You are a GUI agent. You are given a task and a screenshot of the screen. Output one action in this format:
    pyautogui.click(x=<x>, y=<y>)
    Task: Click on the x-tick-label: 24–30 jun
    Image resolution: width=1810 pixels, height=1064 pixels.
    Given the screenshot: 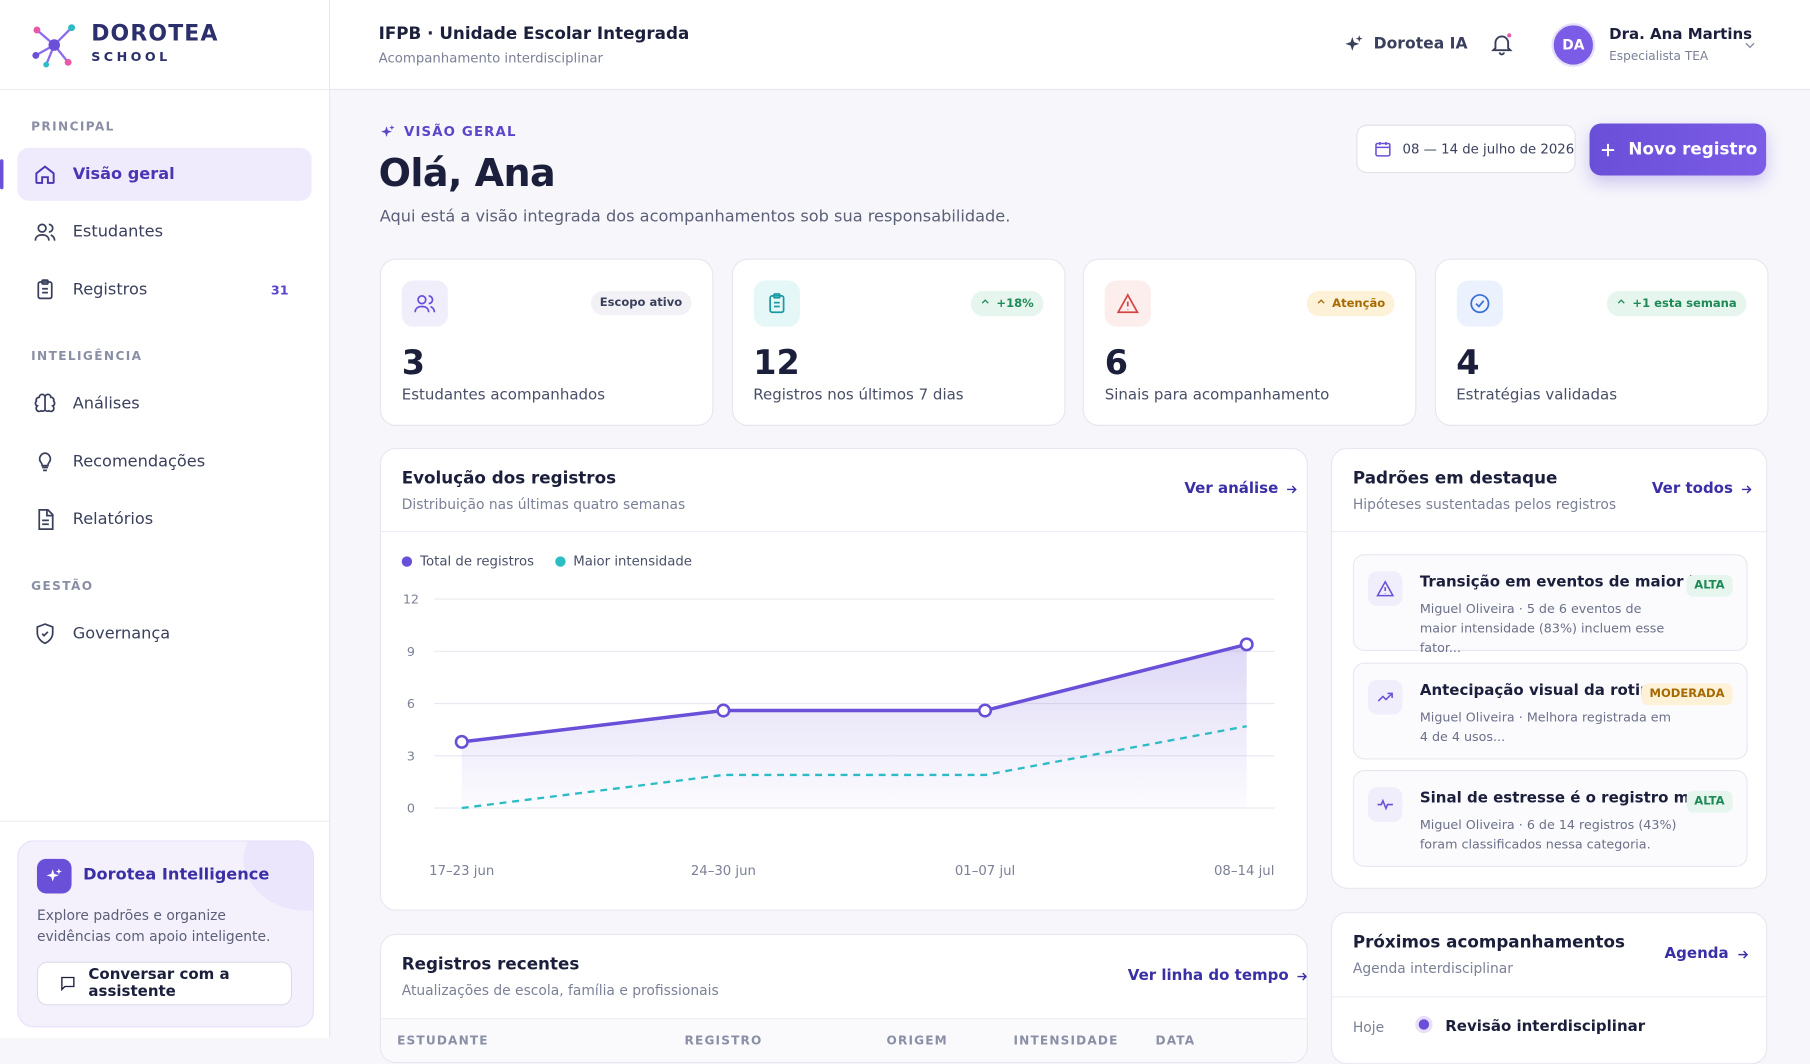 What is the action you would take?
    pyautogui.click(x=723, y=871)
    